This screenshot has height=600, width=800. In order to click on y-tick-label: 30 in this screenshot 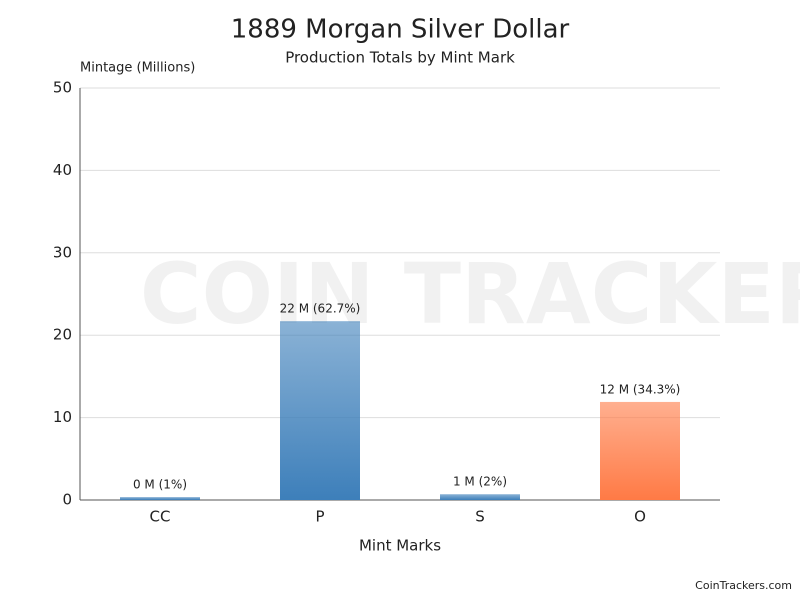, I will do `click(62, 252)`.